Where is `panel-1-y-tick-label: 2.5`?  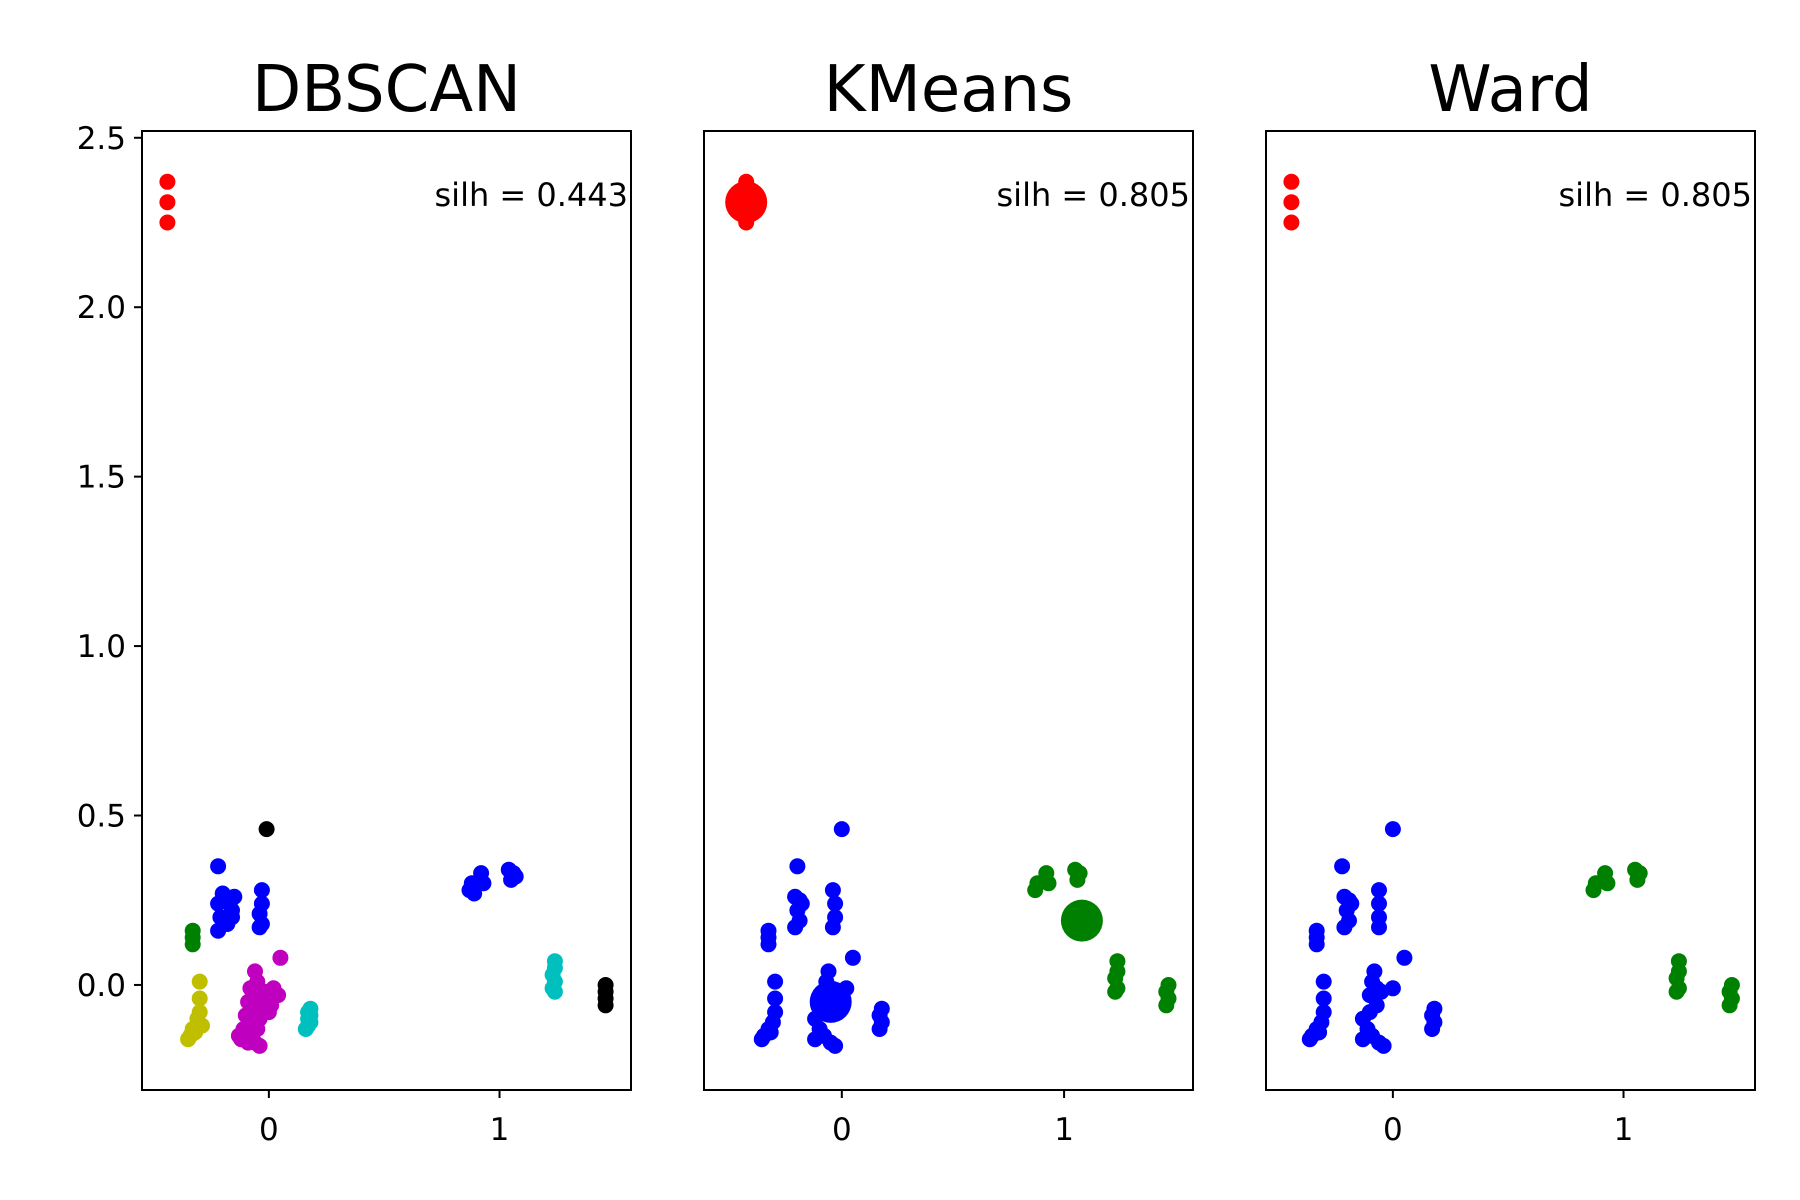
panel-1-y-tick-label: 2.5 is located at coordinates (101, 139).